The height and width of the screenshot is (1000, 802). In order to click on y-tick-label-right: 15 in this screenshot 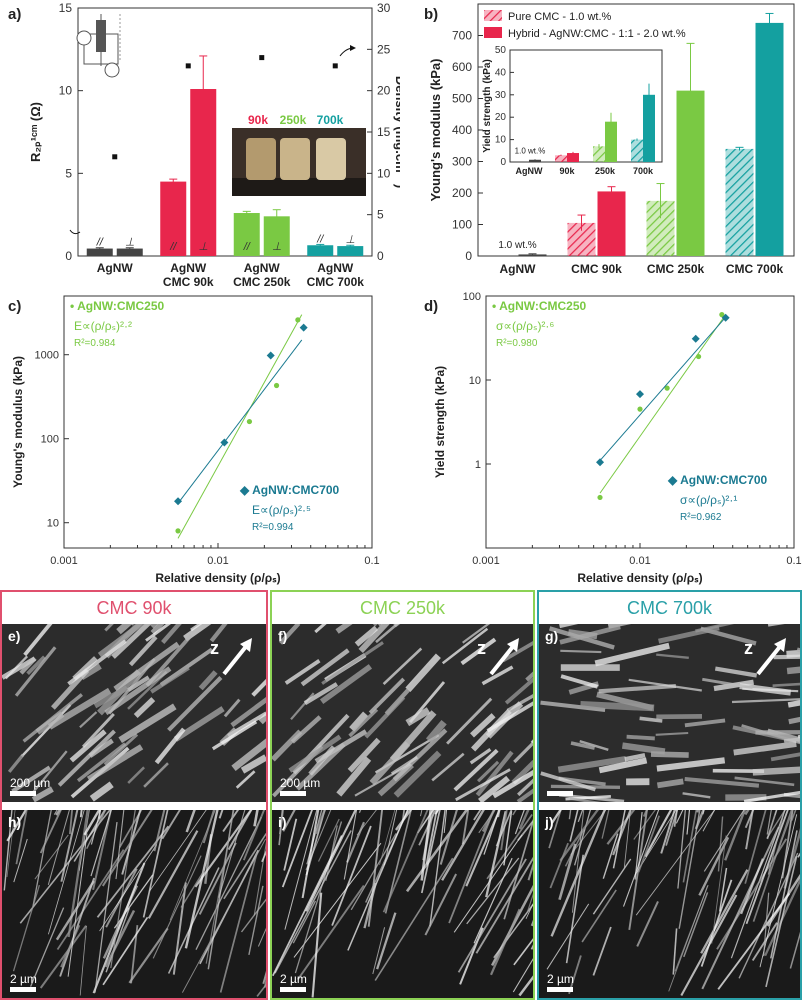, I will do `click(384, 132)`.